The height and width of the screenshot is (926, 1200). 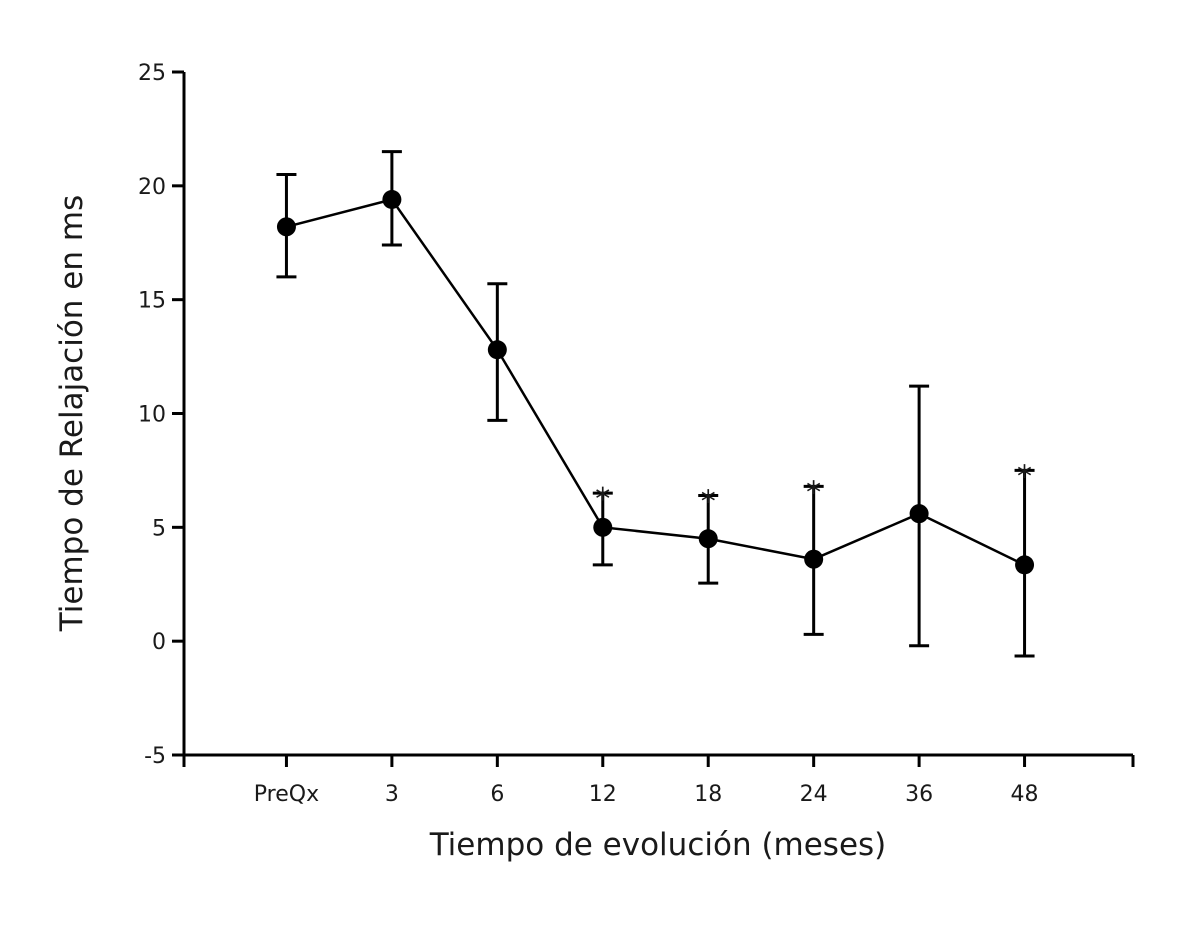 I want to click on x-tick-label: 6, so click(x=497, y=794).